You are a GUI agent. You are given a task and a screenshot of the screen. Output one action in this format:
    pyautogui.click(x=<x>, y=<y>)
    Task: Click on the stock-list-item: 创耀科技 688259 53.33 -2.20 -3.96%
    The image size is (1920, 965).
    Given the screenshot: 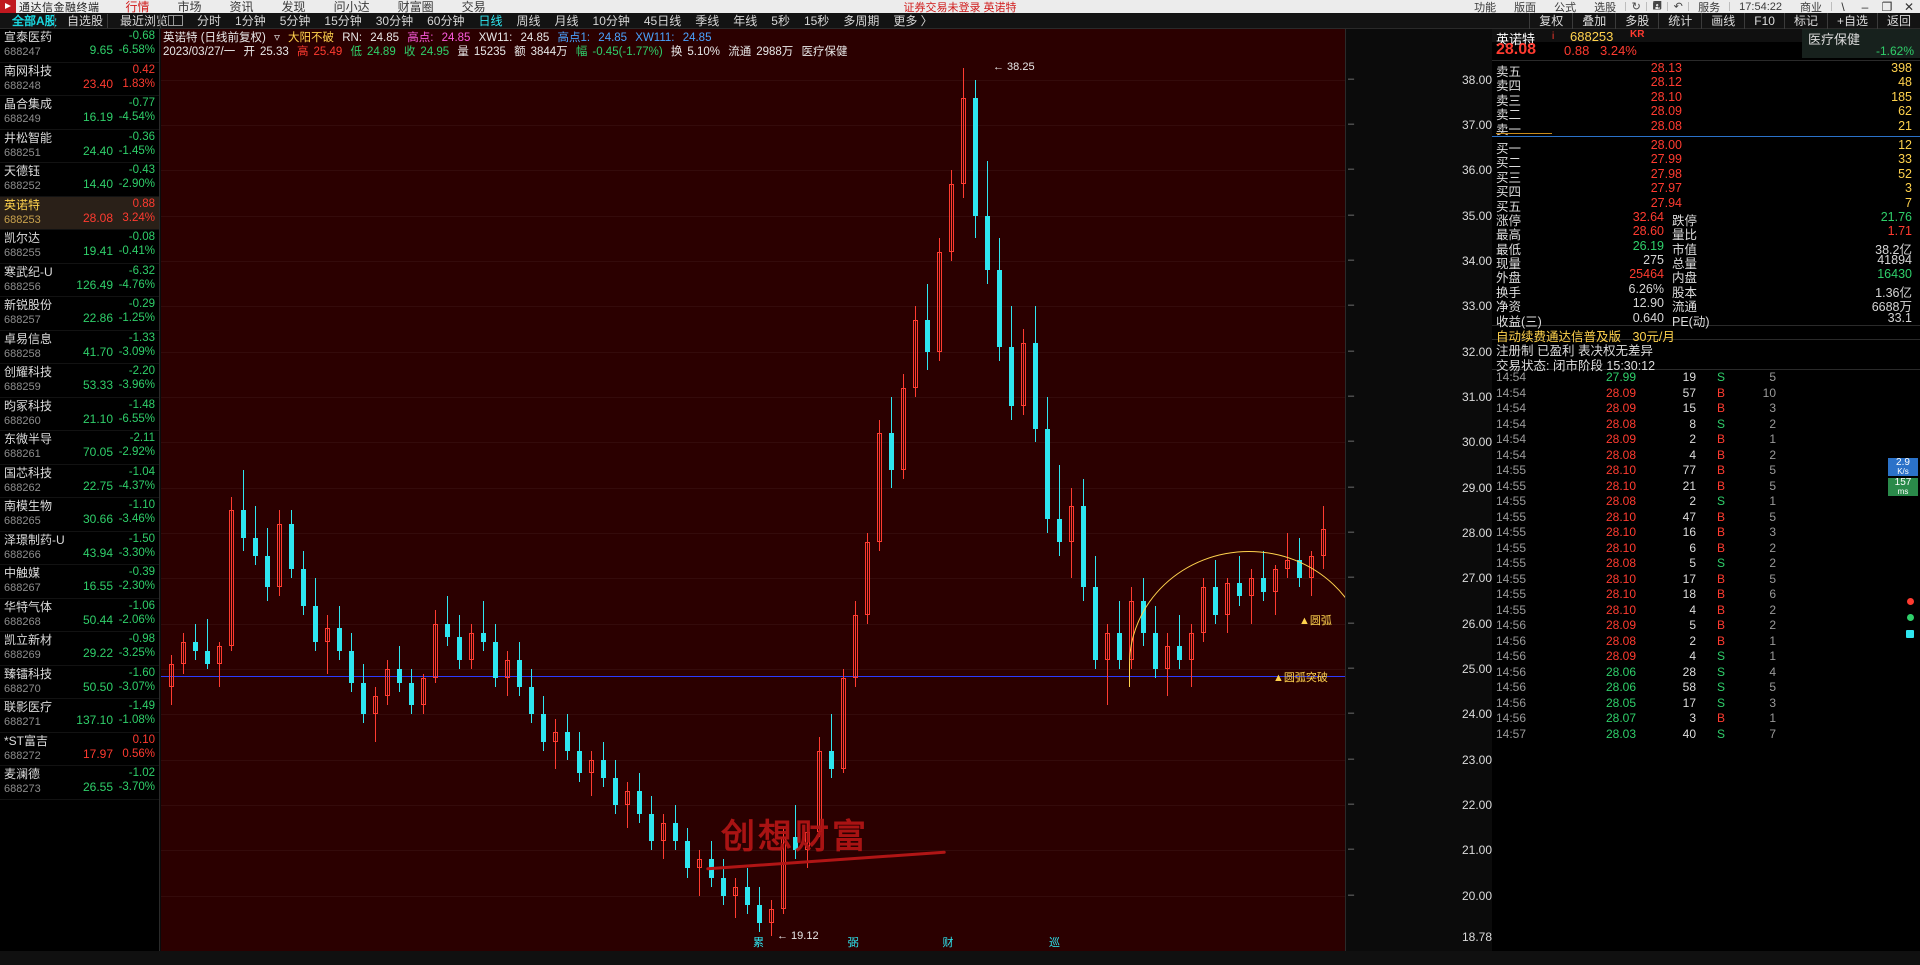 What is the action you would take?
    pyautogui.click(x=79, y=381)
    